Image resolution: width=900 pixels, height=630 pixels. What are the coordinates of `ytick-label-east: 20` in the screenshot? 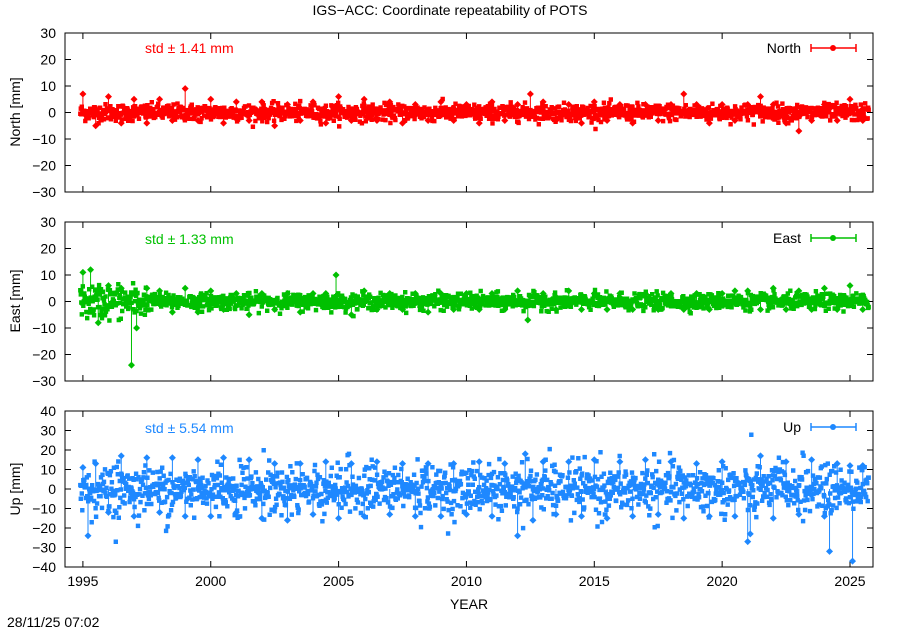 It's located at (48, 249).